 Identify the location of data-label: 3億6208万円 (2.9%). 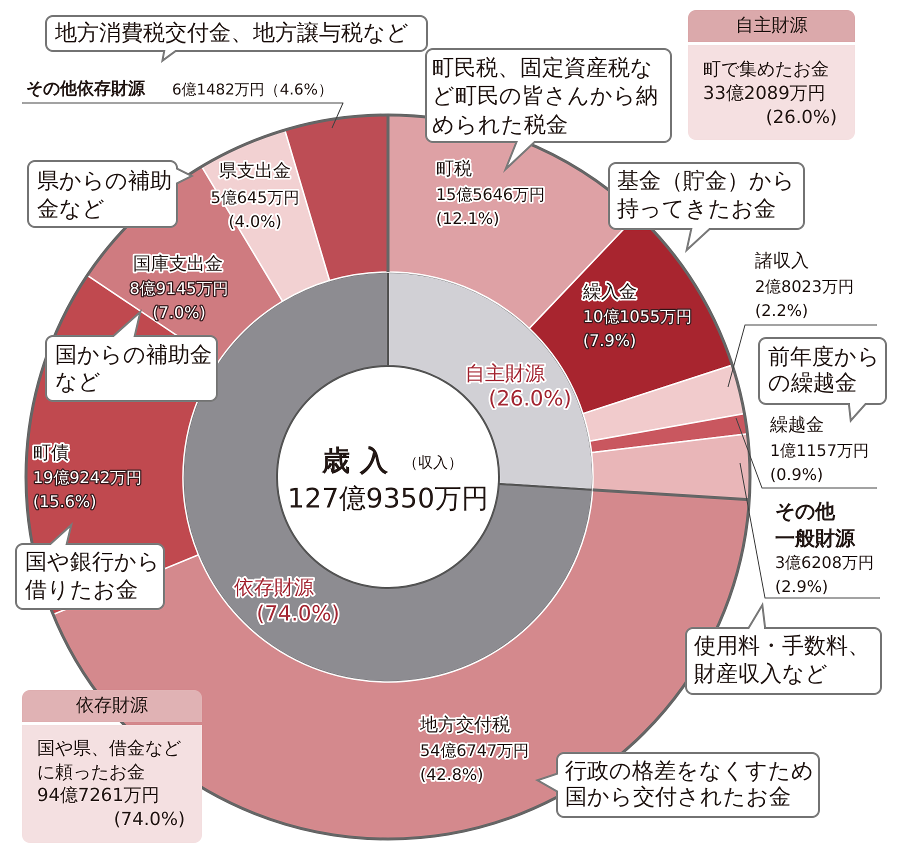
(824, 574).